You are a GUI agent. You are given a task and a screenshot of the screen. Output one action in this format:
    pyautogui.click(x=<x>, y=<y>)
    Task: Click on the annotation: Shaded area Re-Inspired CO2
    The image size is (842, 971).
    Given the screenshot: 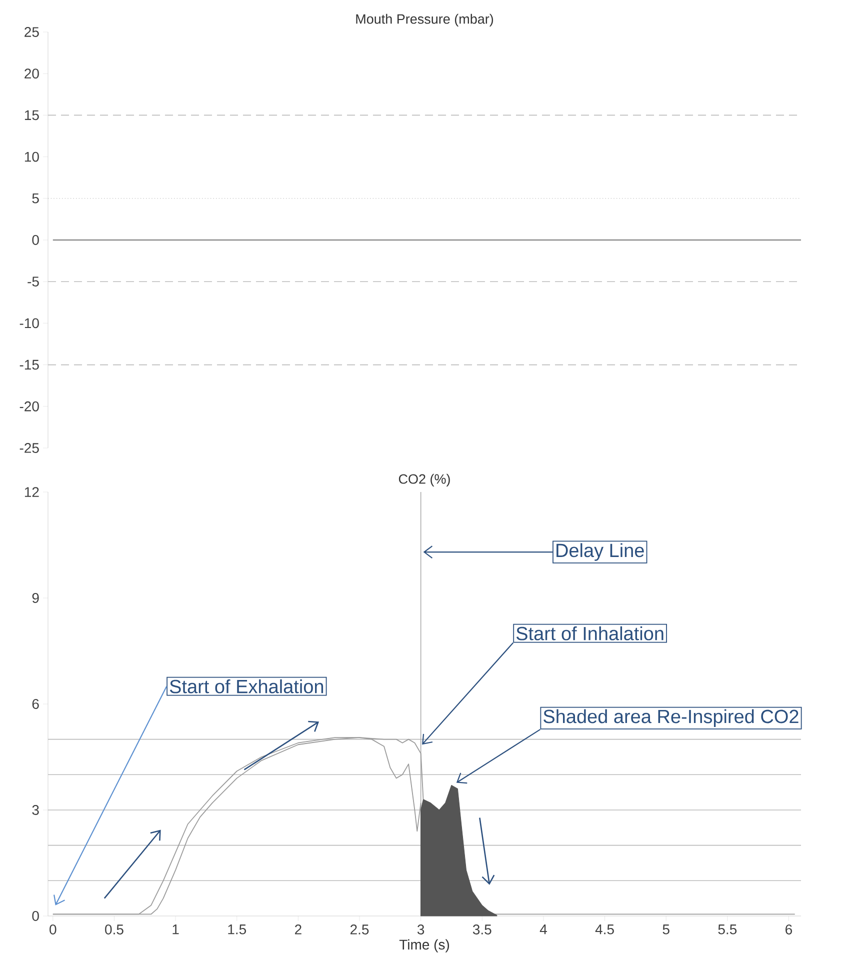 What is the action you would take?
    pyautogui.click(x=671, y=718)
    